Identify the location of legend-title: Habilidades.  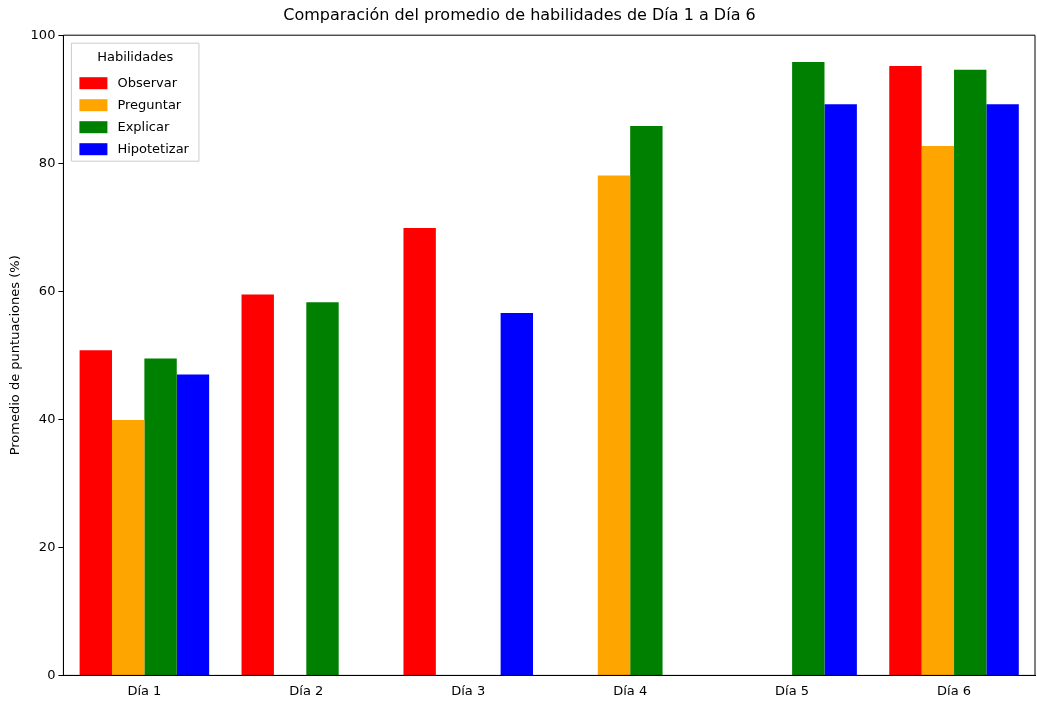
(135, 56).